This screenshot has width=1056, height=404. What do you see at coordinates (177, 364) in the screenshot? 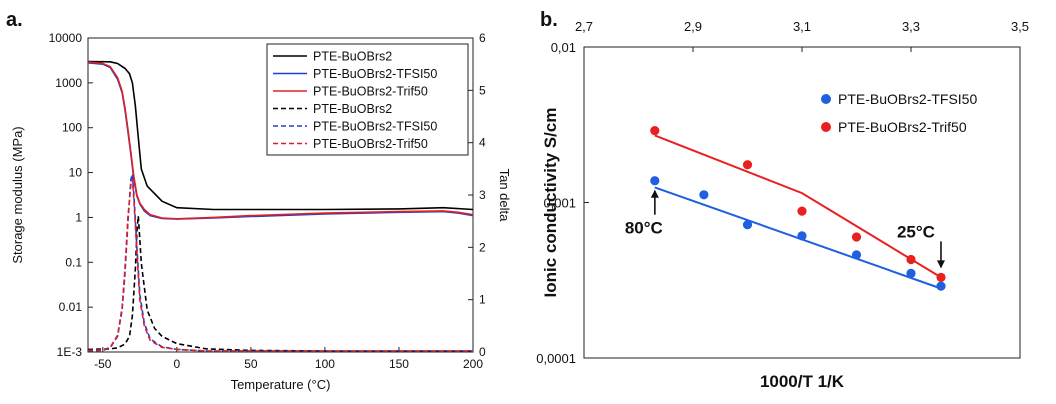
I see `x-tick-label: 0` at bounding box center [177, 364].